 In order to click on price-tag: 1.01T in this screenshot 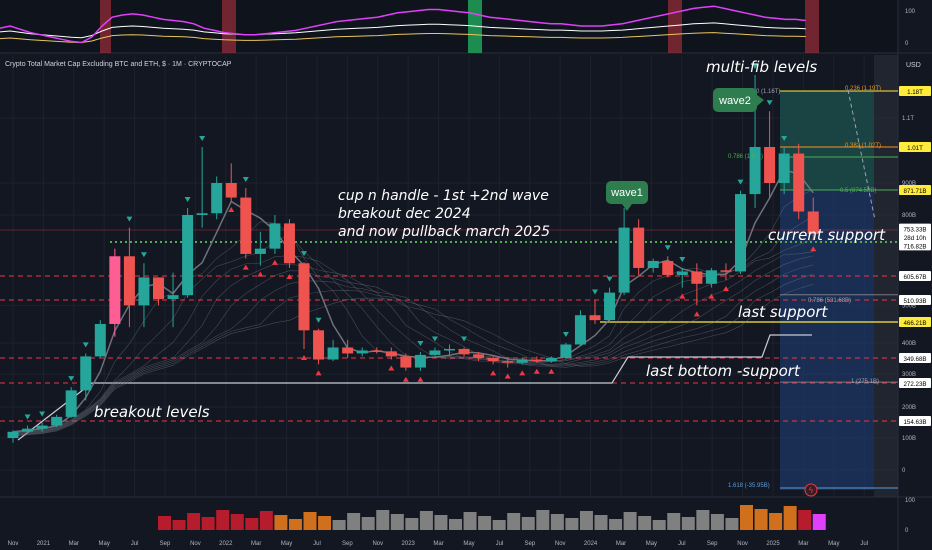, I will do `click(915, 147)`.